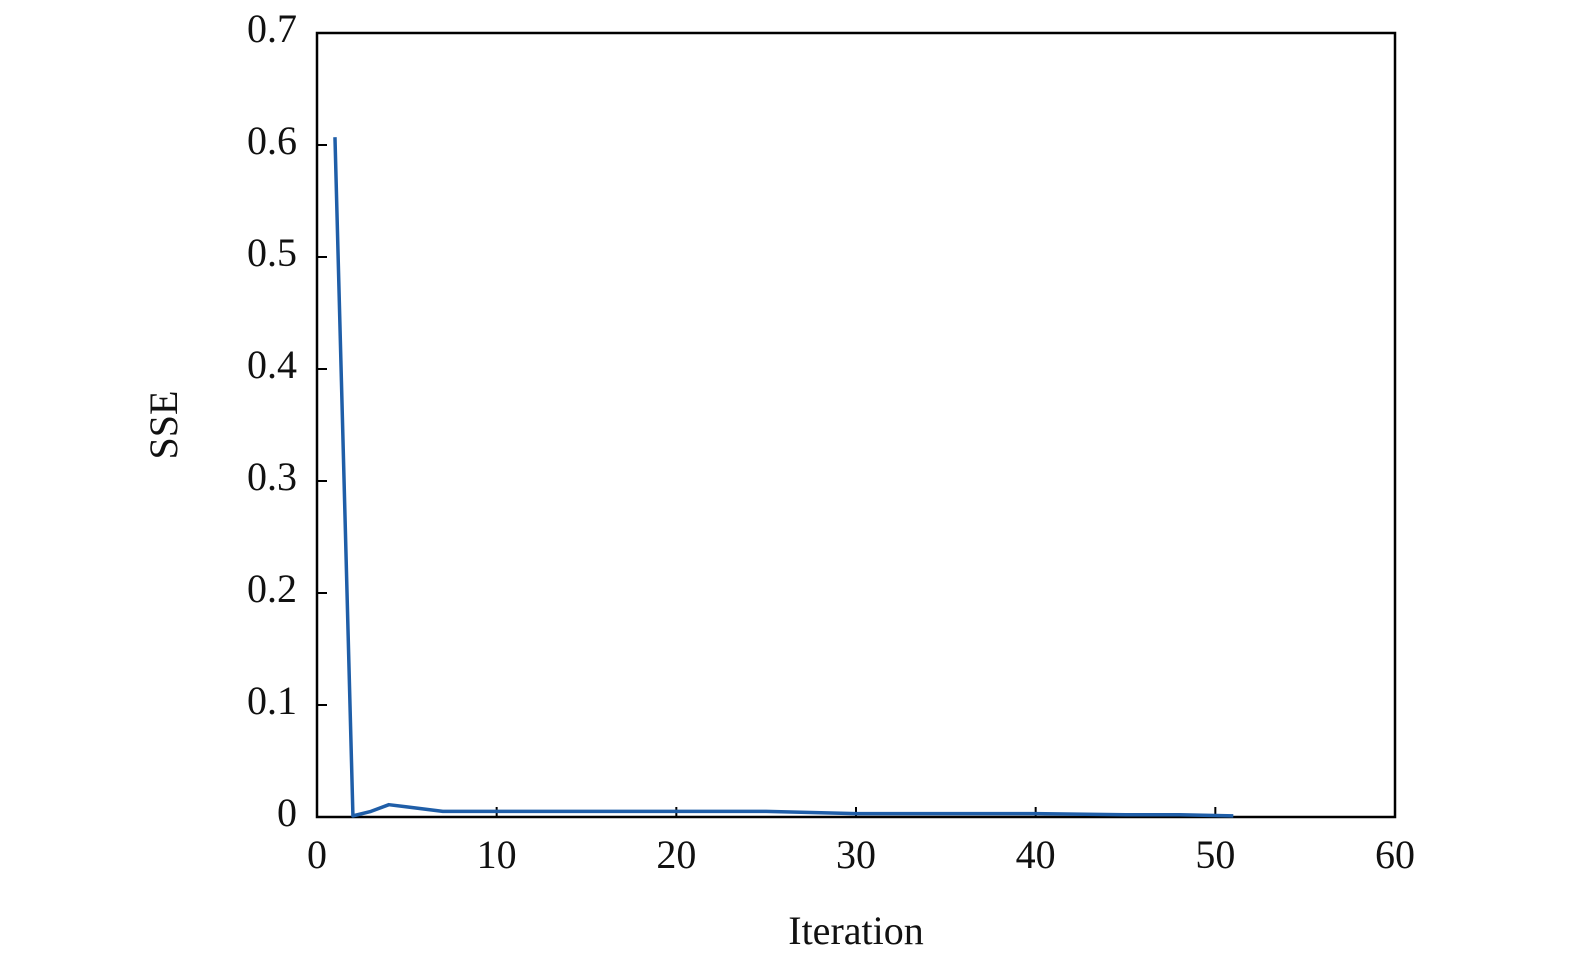 This screenshot has width=1575, height=974. Describe the element at coordinates (272, 588) in the screenshot. I see `y-tick-label: 0.2` at that location.